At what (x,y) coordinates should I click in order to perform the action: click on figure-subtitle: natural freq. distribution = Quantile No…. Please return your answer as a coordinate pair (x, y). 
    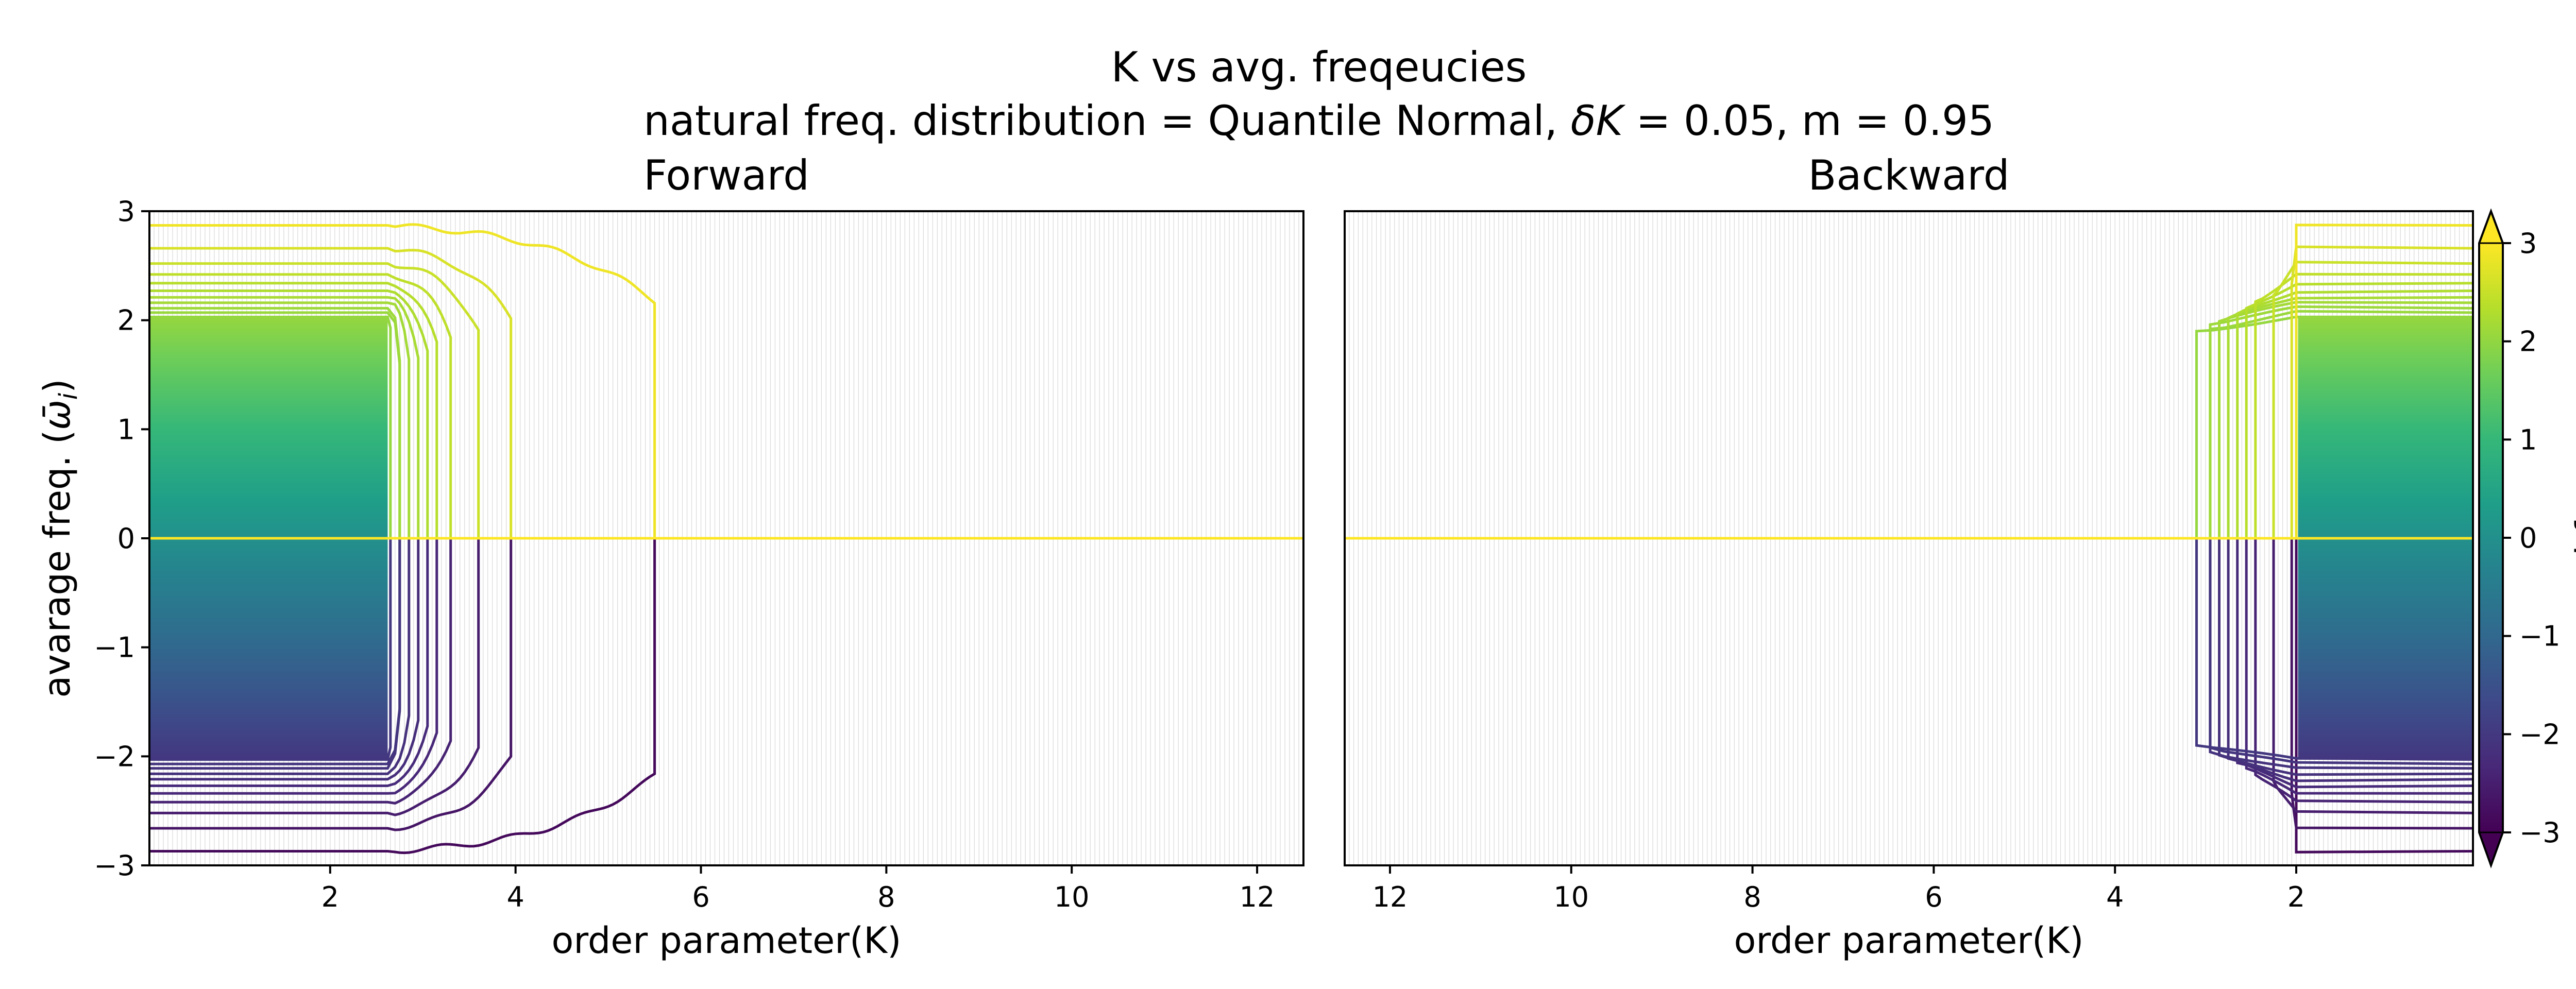
    Looking at the image, I should click on (1318, 121).